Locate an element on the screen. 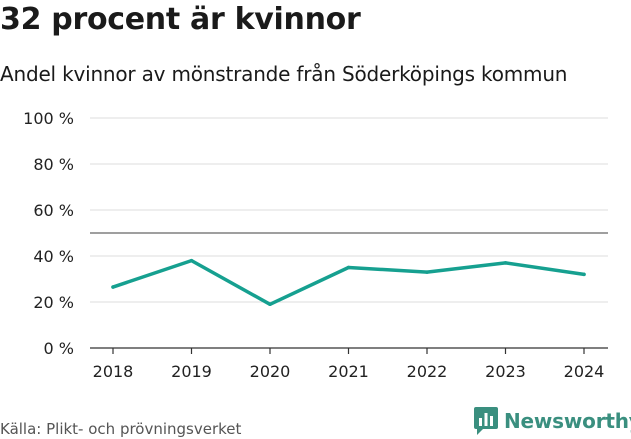  chart-title: 32 procent är kvinnor is located at coordinates (180, 19).